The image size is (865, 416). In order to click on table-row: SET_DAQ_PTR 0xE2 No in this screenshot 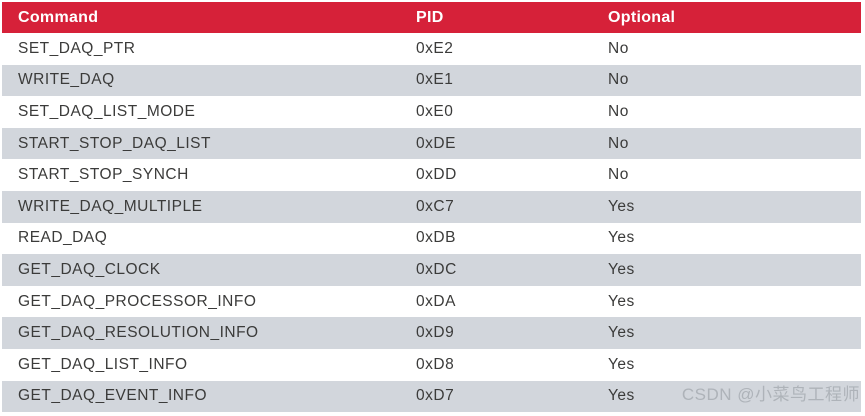, I will do `click(431, 49)`.